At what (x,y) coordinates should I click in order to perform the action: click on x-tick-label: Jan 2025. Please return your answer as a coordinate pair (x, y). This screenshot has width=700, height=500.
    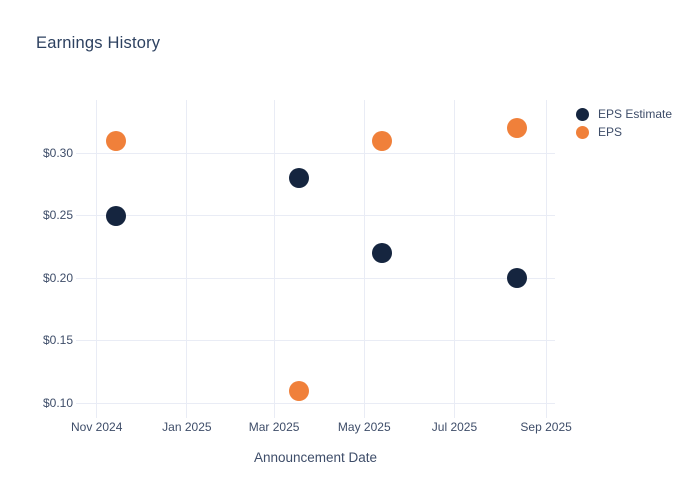
    Looking at the image, I should click on (187, 427).